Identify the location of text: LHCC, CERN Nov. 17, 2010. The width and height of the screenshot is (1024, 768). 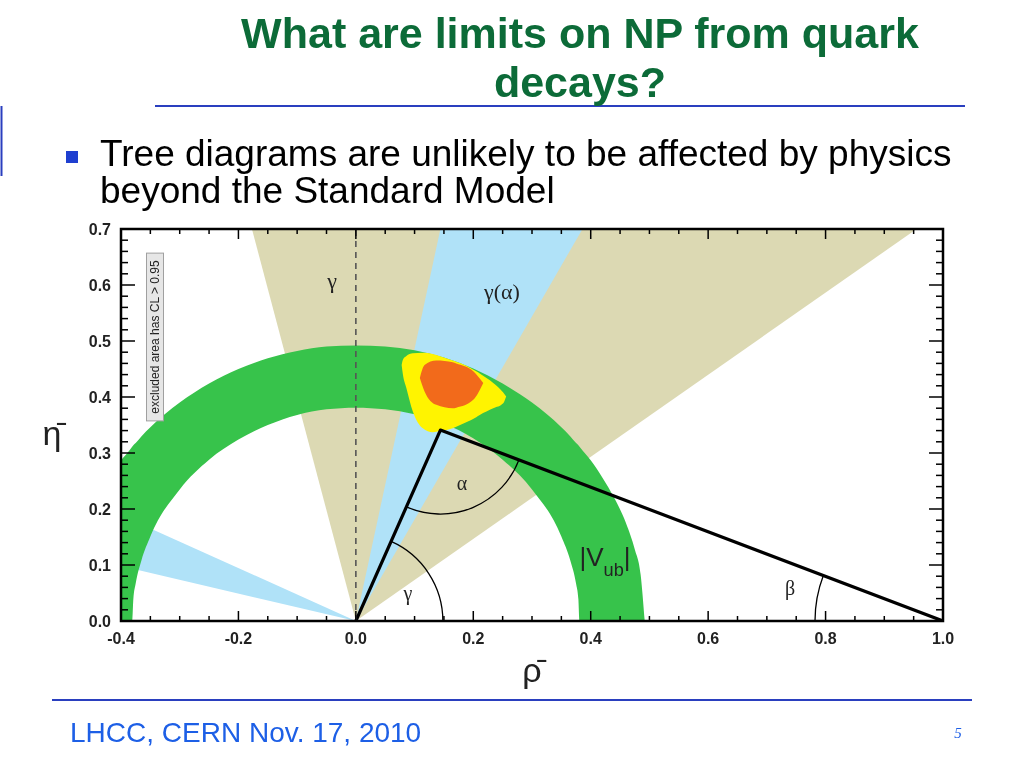
(246, 732).